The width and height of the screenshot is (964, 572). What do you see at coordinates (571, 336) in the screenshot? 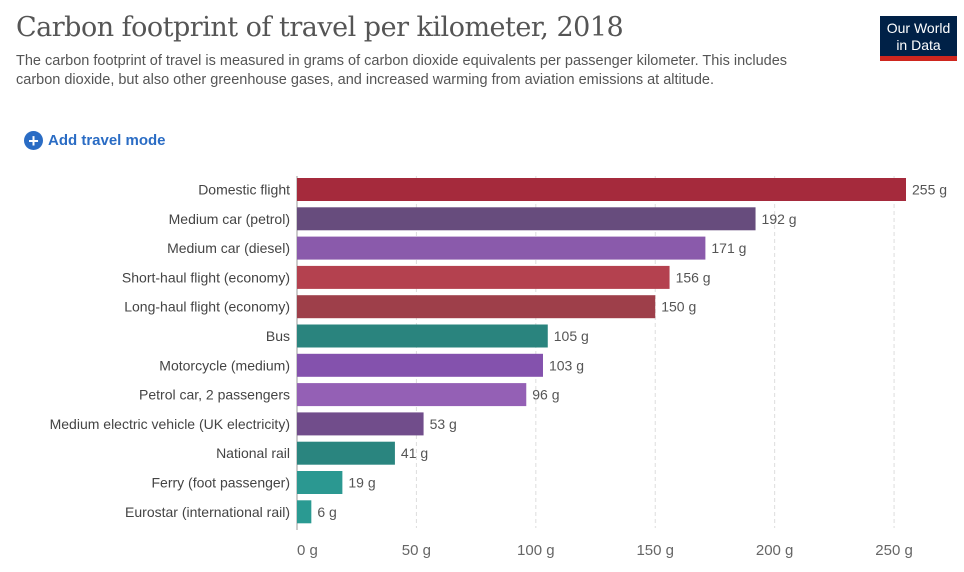
I see `value-label: 105 g` at bounding box center [571, 336].